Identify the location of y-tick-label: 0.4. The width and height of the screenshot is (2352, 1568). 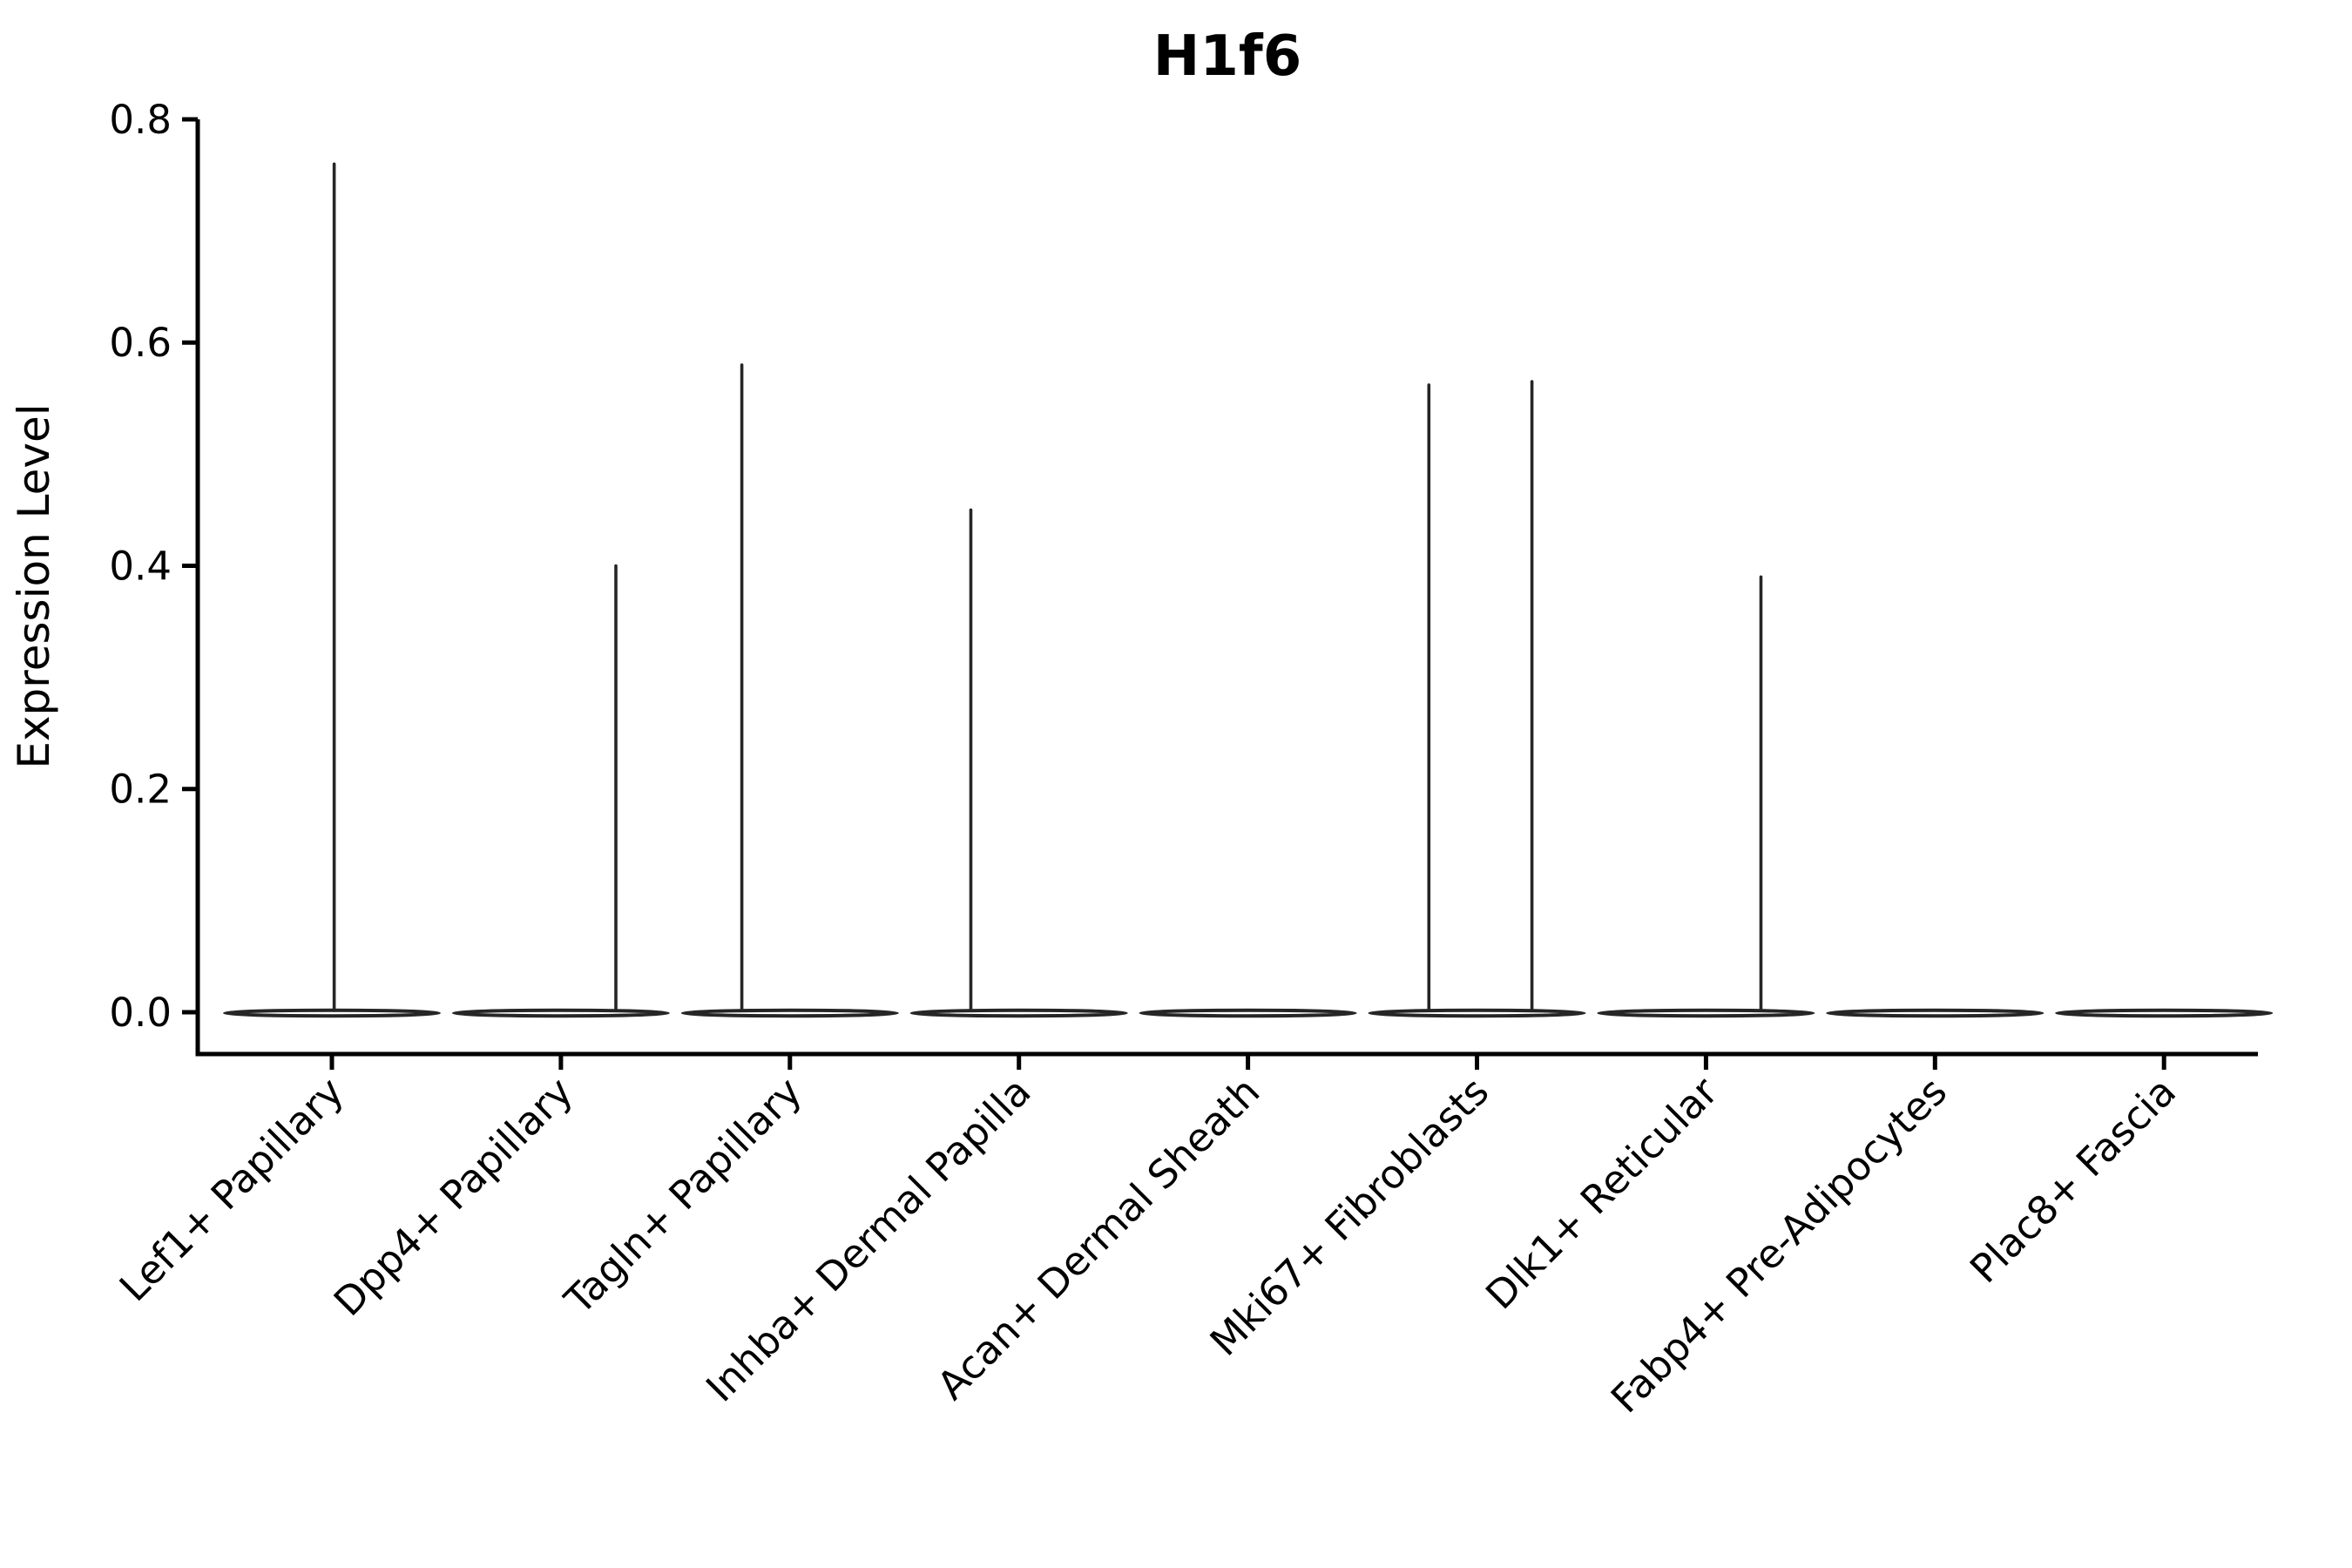
(140, 566).